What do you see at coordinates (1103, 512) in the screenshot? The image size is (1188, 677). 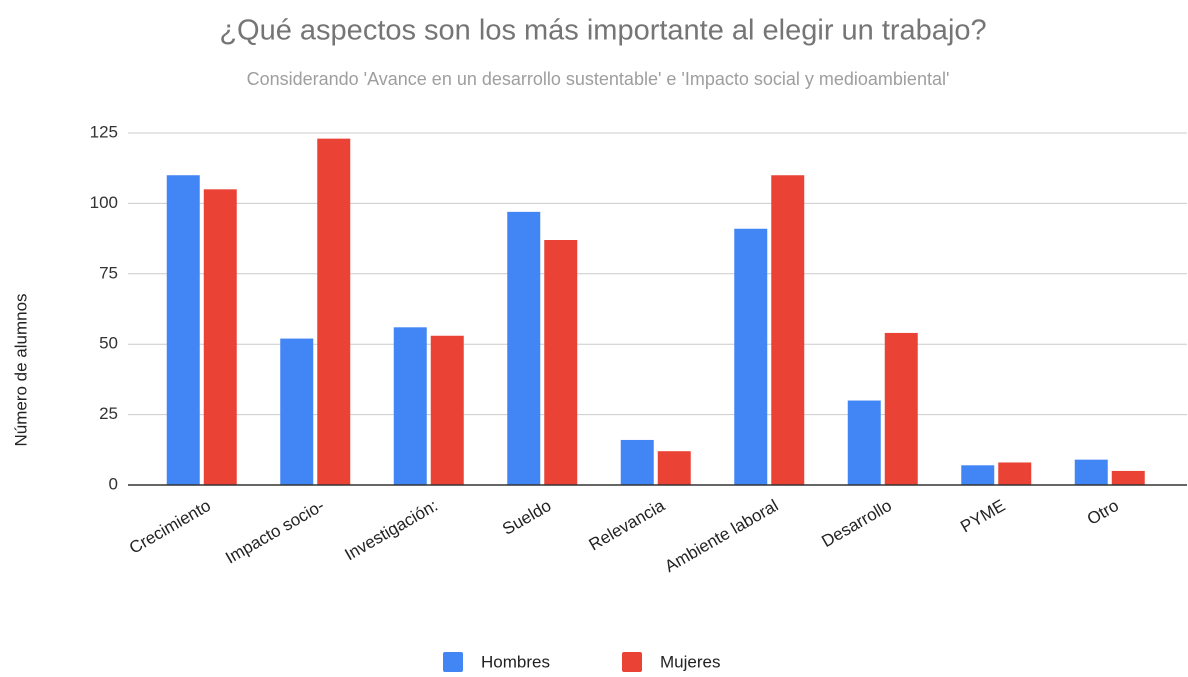 I see `x-tick-label: Otro` at bounding box center [1103, 512].